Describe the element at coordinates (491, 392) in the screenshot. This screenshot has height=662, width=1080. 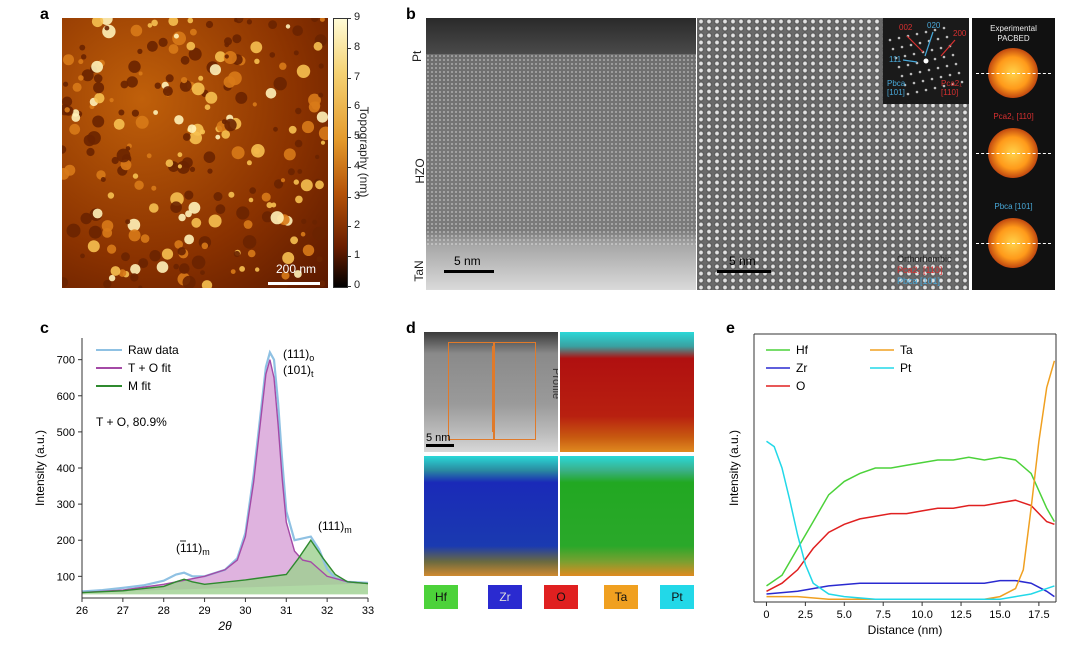
I see `eds-haadf-image: Profile 5 nm` at that location.